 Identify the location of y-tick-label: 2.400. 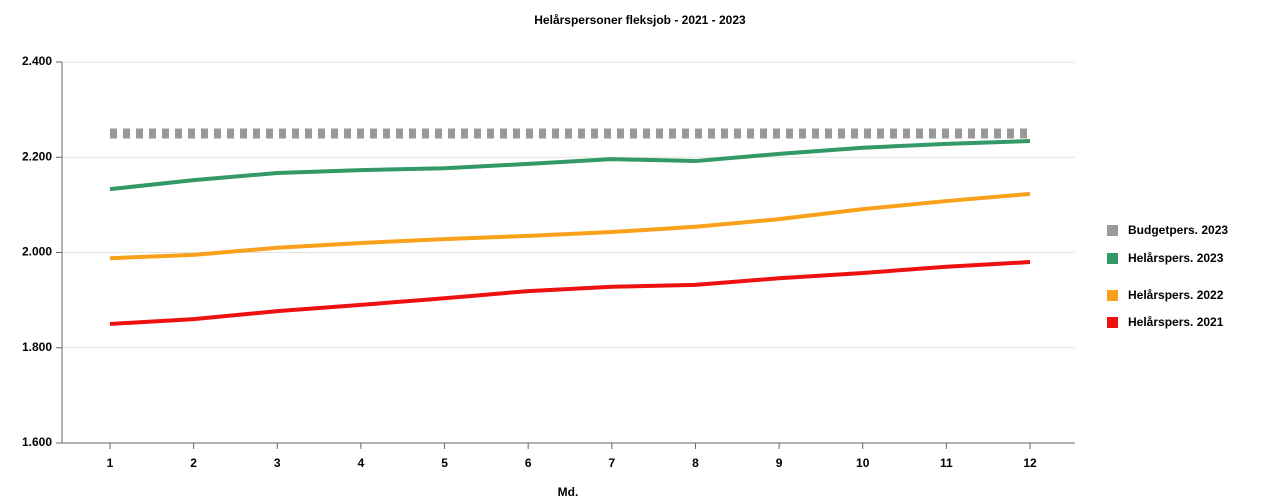
(37, 61).